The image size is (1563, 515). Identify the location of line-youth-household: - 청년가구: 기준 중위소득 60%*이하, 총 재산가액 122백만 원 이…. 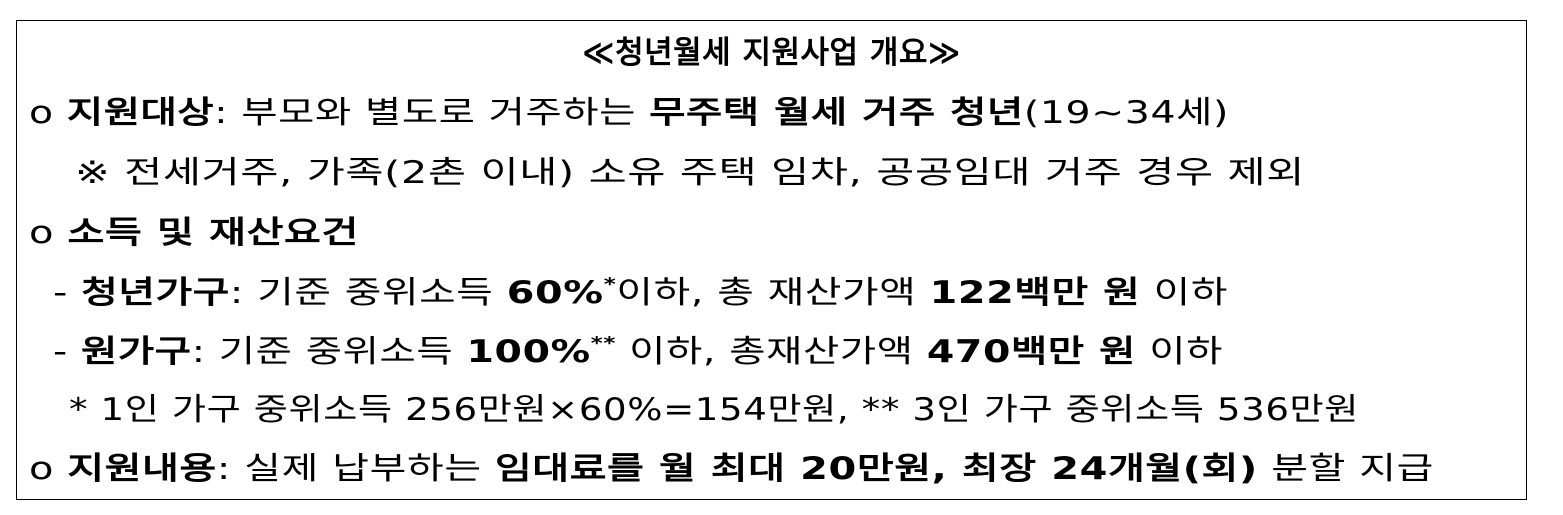
(640, 293).